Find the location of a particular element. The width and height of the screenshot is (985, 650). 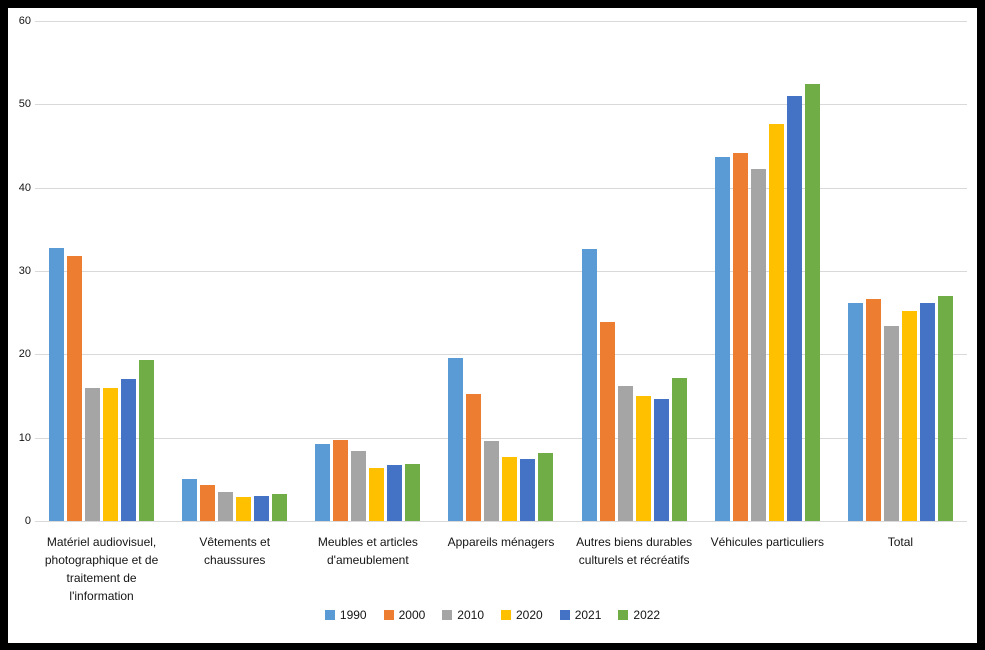

y-axis: 0 10 20 30 40 50 60 is located at coordinates (19, 271).